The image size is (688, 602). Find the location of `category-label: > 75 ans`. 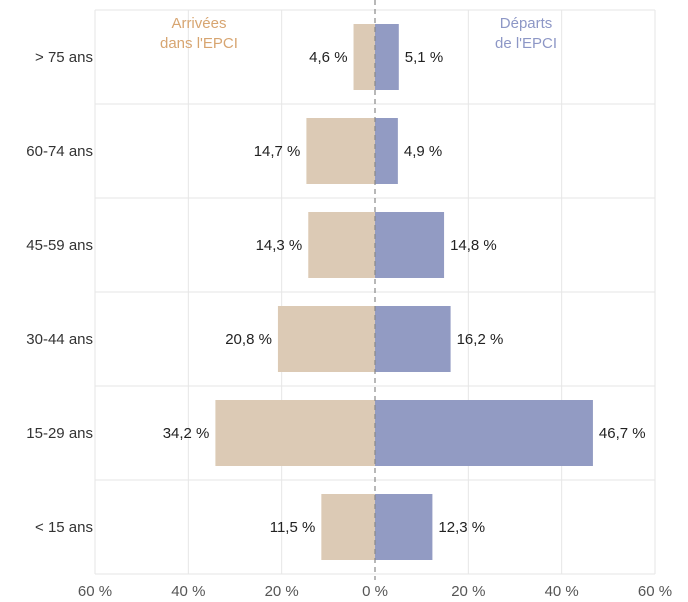

category-label: > 75 ans is located at coordinates (64, 57).